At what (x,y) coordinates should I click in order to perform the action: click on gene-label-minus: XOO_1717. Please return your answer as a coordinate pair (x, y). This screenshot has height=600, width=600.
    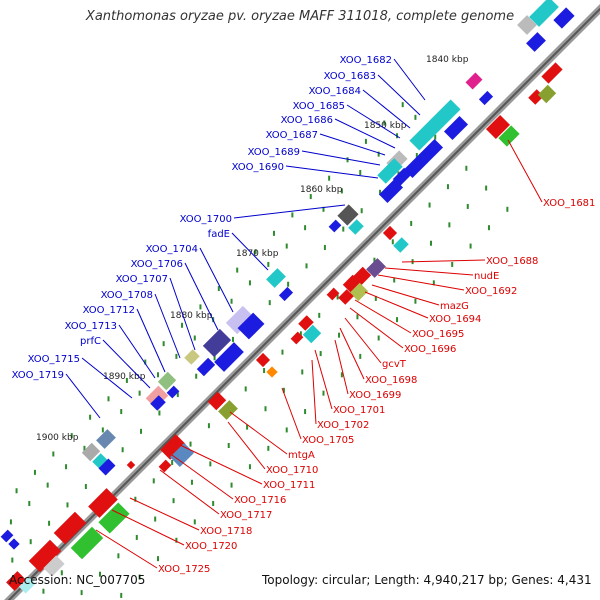
    Looking at the image, I should click on (246, 515).